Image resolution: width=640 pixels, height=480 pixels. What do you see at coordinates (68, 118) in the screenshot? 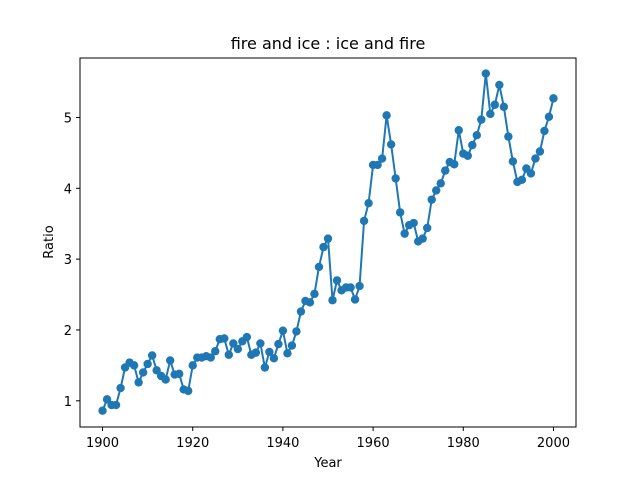
I see `y-tick-label: 5` at bounding box center [68, 118].